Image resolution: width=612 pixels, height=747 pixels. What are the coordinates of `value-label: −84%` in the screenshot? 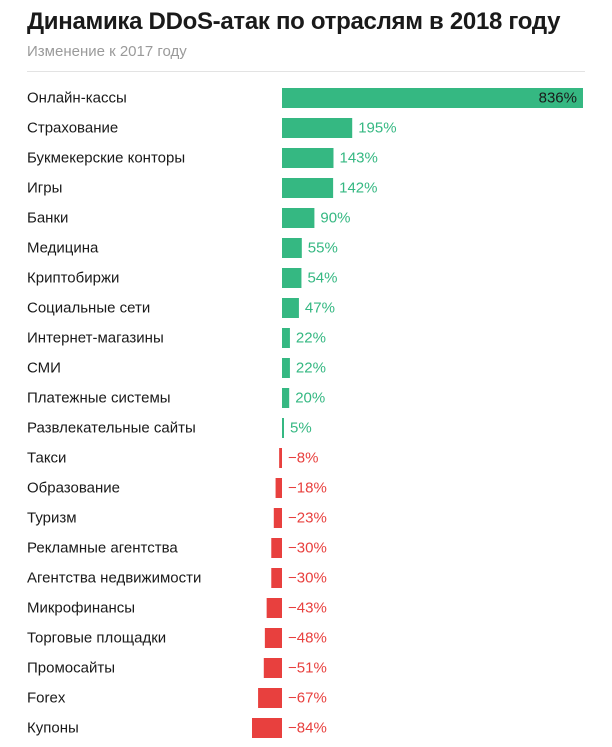 It's located at (307, 728).